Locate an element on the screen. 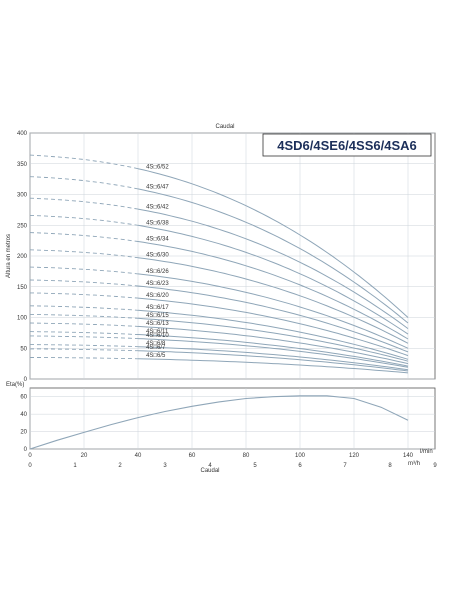 This screenshot has height=600, width=450. x-tick-label-m3h: 4 is located at coordinates (210, 466).